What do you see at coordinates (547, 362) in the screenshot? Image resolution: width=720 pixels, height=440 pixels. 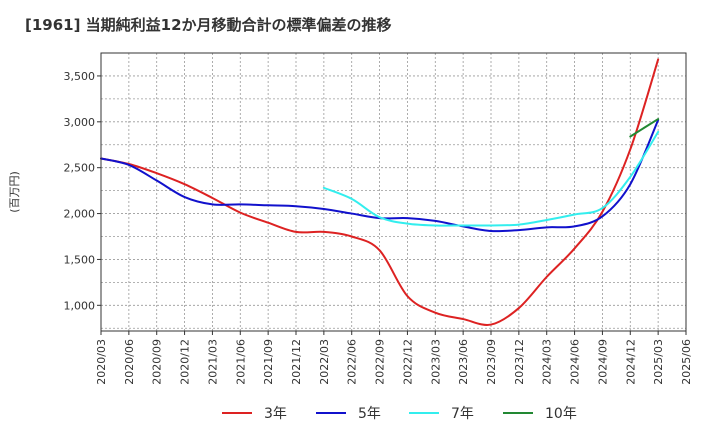 I see `x-tick-label: 2024/03` at bounding box center [547, 362].